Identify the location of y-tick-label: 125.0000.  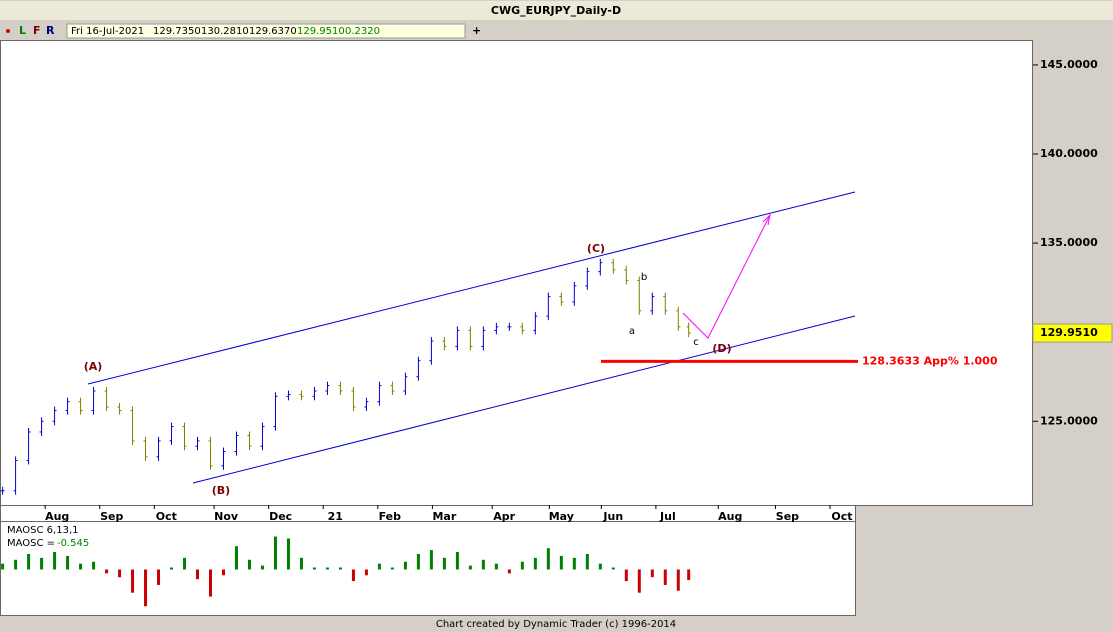
(1069, 420).